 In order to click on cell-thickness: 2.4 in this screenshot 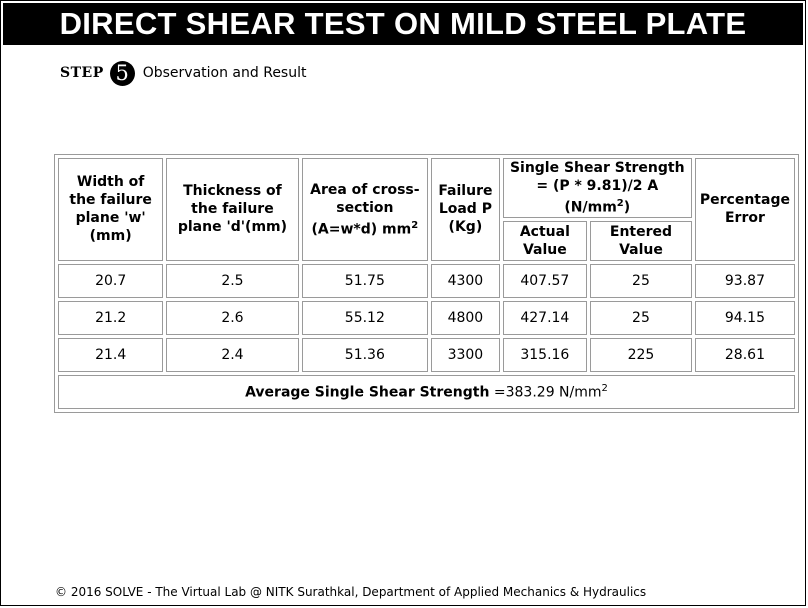, I will do `click(232, 354)`.